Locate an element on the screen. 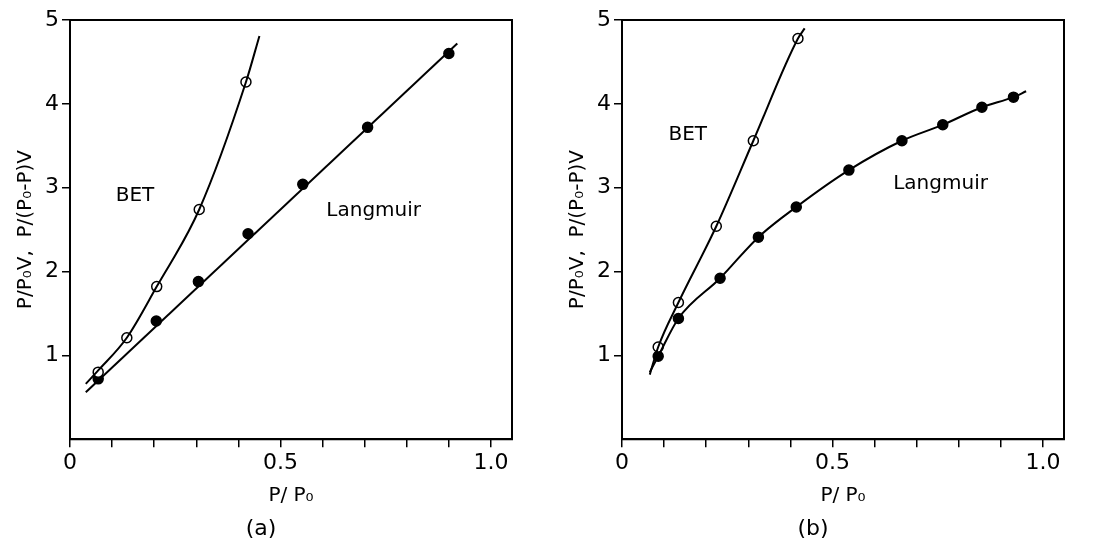 This screenshot has height=546, width=1105. text: (b) is located at coordinates (813, 527).